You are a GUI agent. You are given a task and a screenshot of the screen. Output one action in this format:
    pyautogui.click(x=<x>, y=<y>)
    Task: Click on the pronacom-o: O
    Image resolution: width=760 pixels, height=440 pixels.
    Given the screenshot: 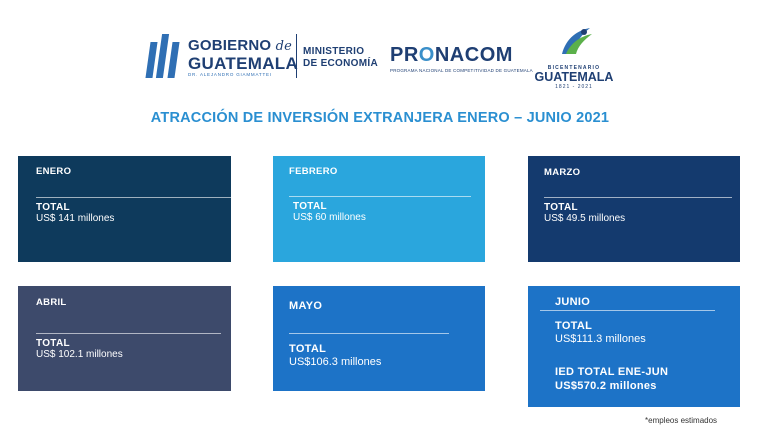 What is the action you would take?
    pyautogui.click(x=426, y=55)
    